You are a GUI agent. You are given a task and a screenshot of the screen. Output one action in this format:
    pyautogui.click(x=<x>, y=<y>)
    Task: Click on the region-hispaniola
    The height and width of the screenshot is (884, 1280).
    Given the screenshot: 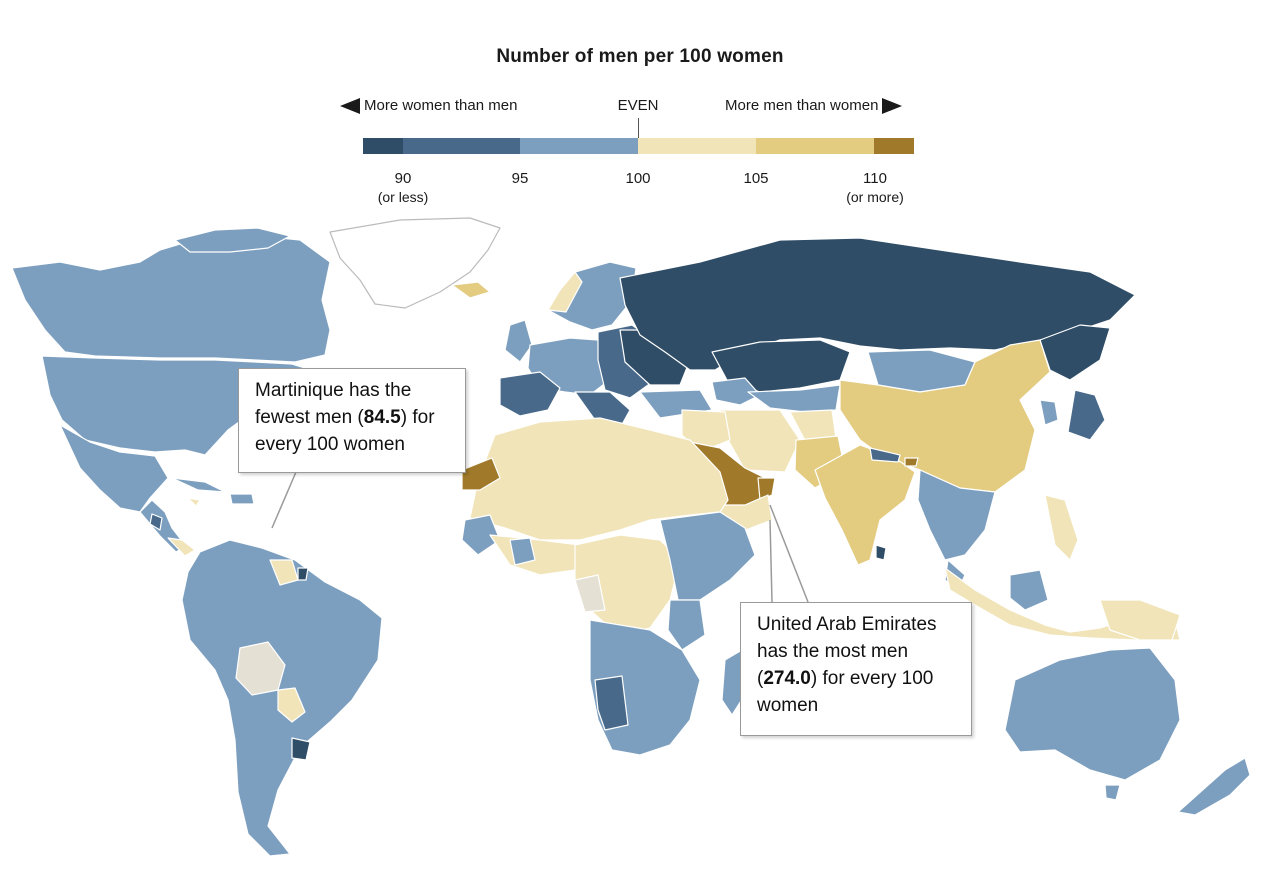 What is the action you would take?
    pyautogui.click(x=242, y=499)
    